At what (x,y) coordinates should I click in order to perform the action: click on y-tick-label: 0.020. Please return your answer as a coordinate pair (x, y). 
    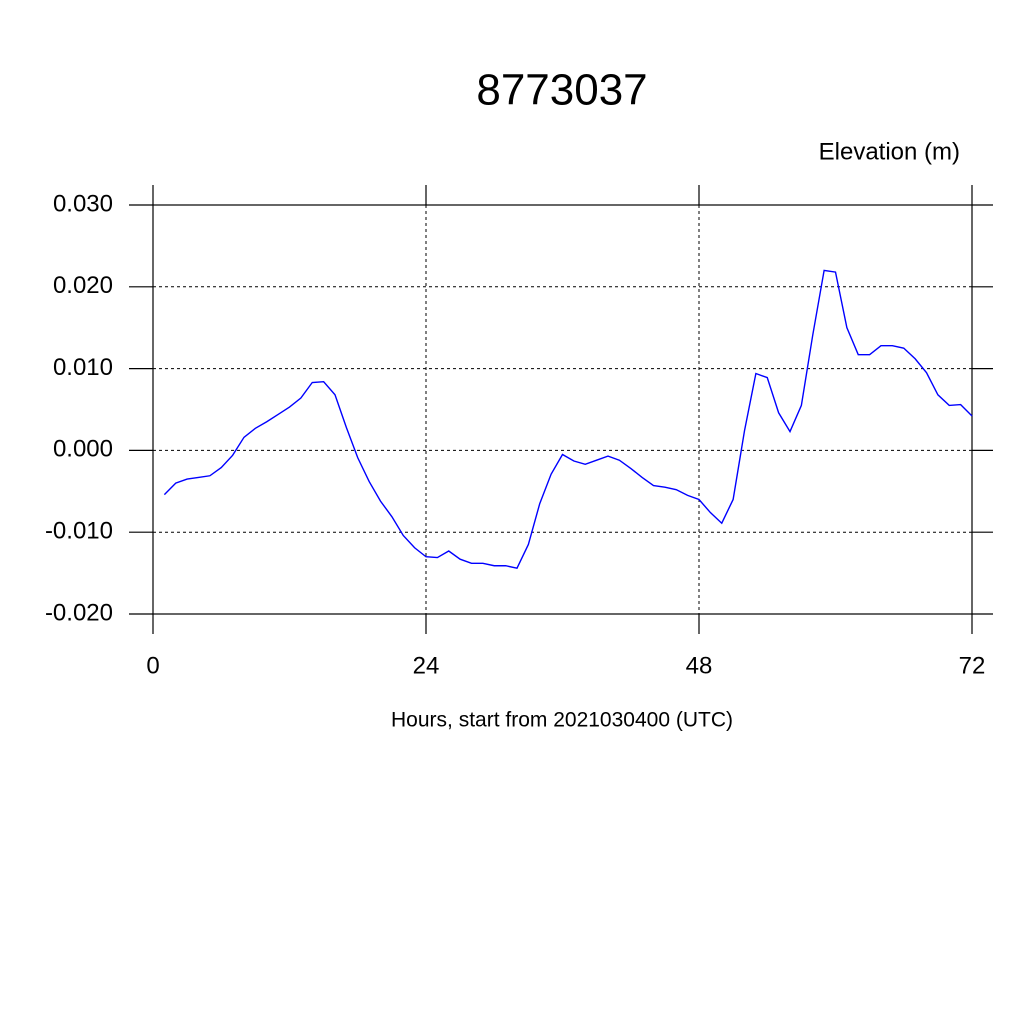
    Looking at the image, I should click on (83, 285).